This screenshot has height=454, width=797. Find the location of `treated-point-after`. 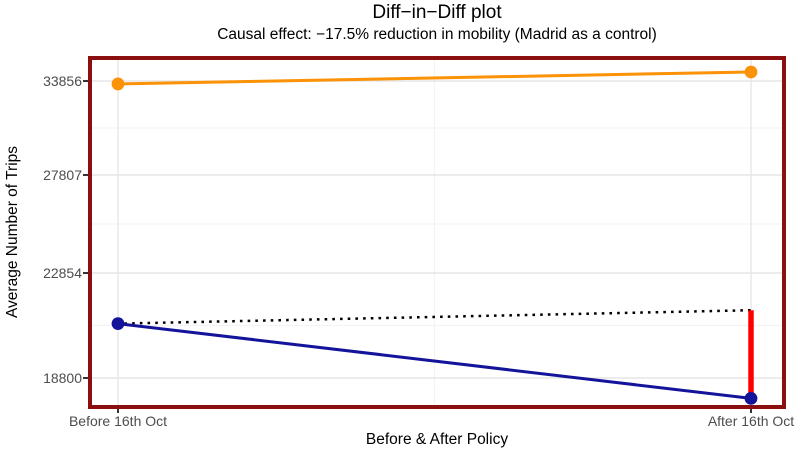

treated-point-after is located at coordinates (751, 398).